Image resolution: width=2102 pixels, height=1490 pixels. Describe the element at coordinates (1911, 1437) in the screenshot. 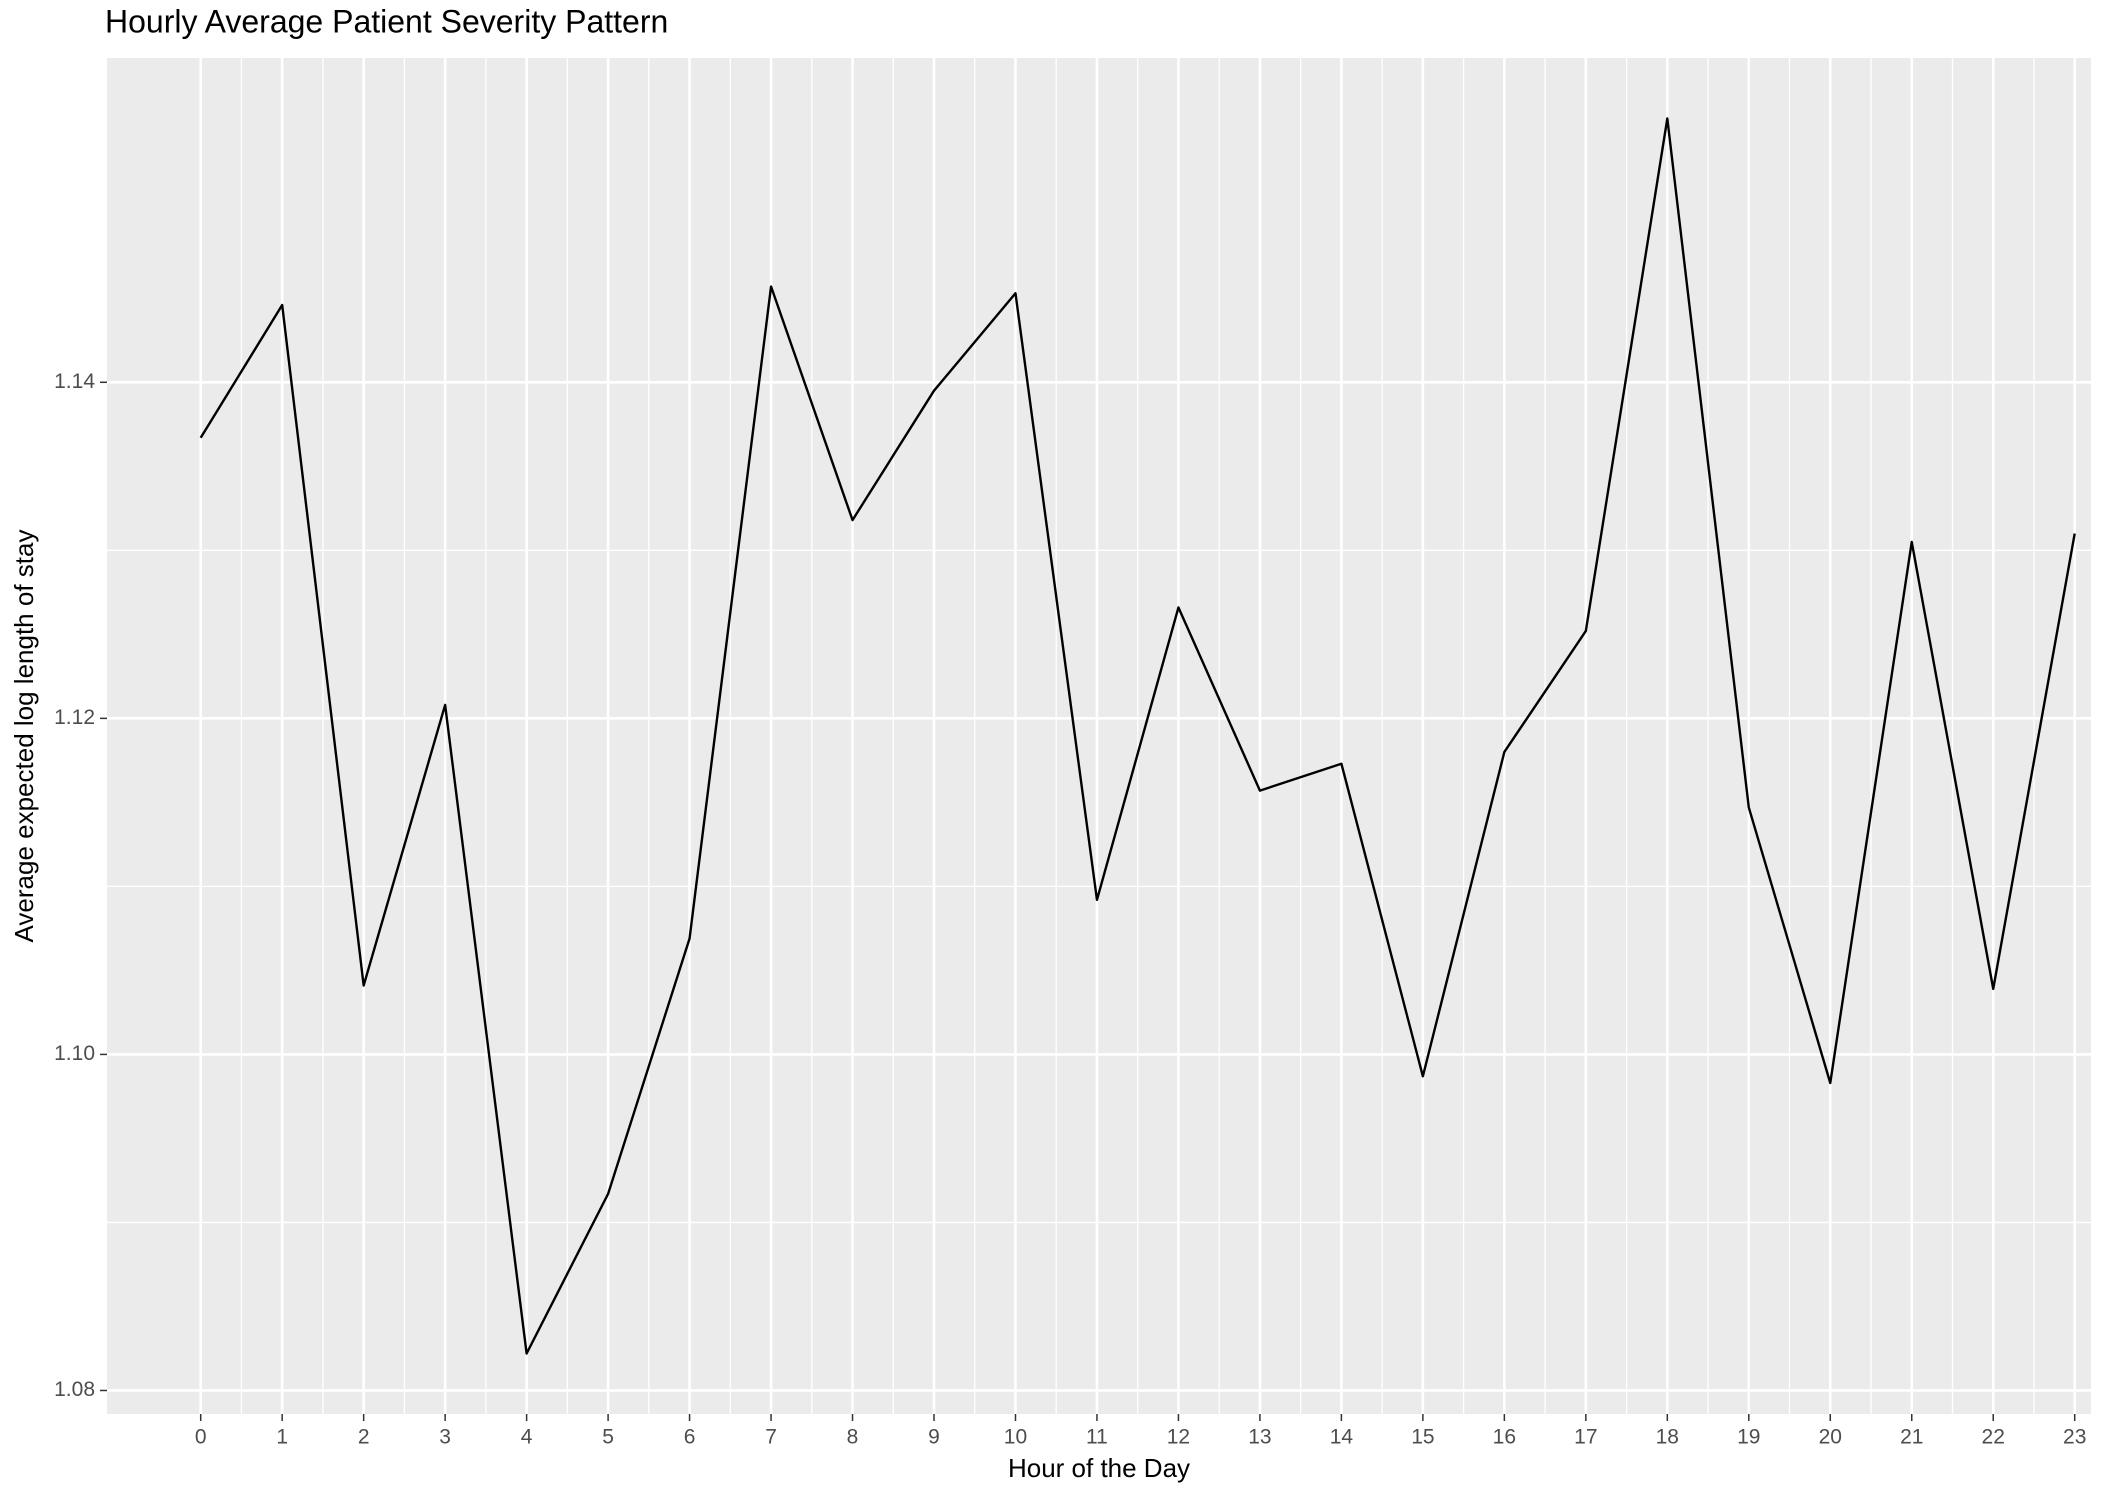

I see `x-tick-label: 21` at that location.